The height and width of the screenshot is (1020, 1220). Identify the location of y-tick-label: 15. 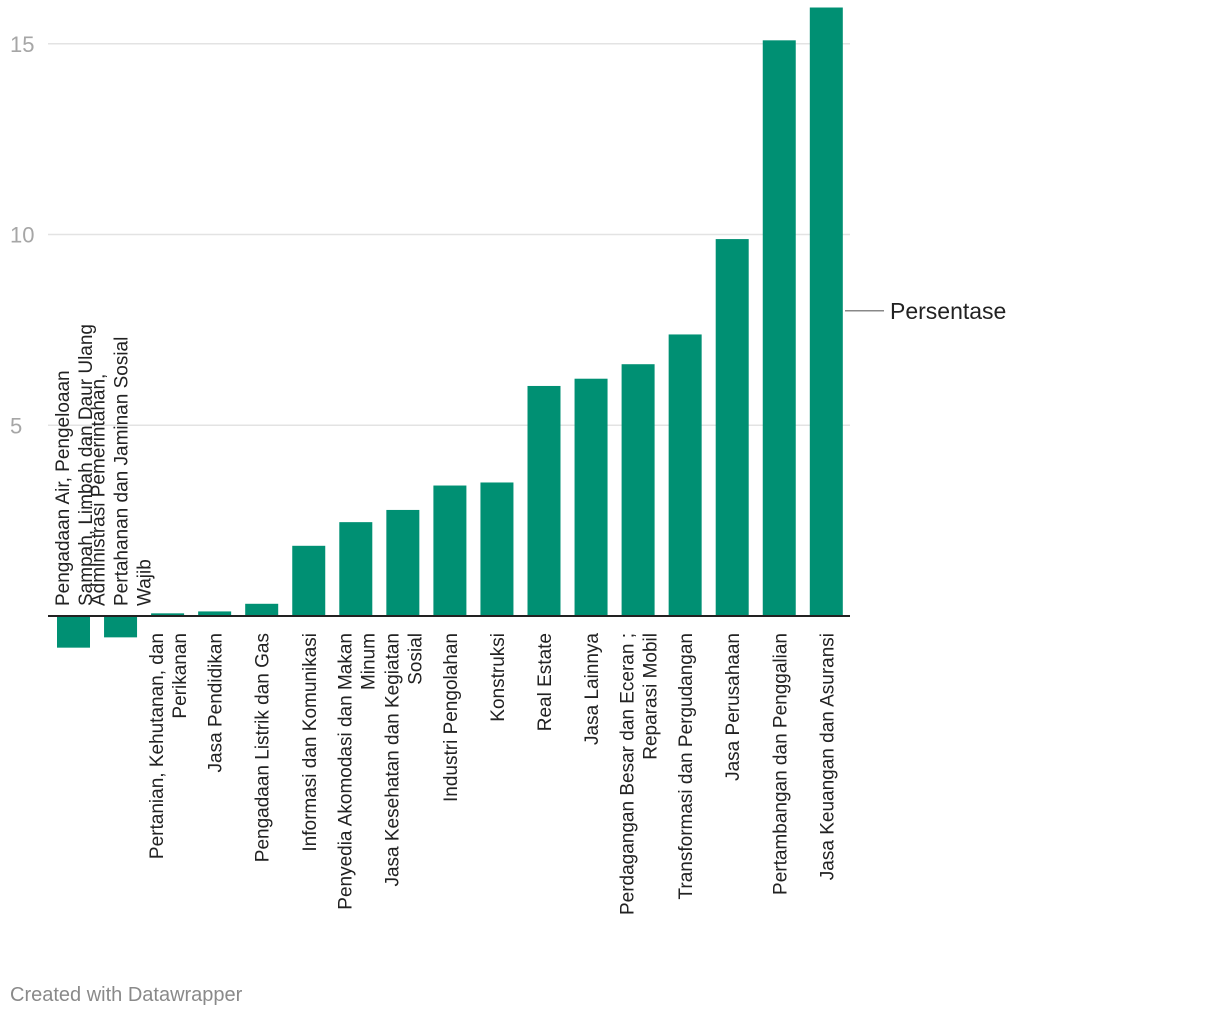
(22, 44).